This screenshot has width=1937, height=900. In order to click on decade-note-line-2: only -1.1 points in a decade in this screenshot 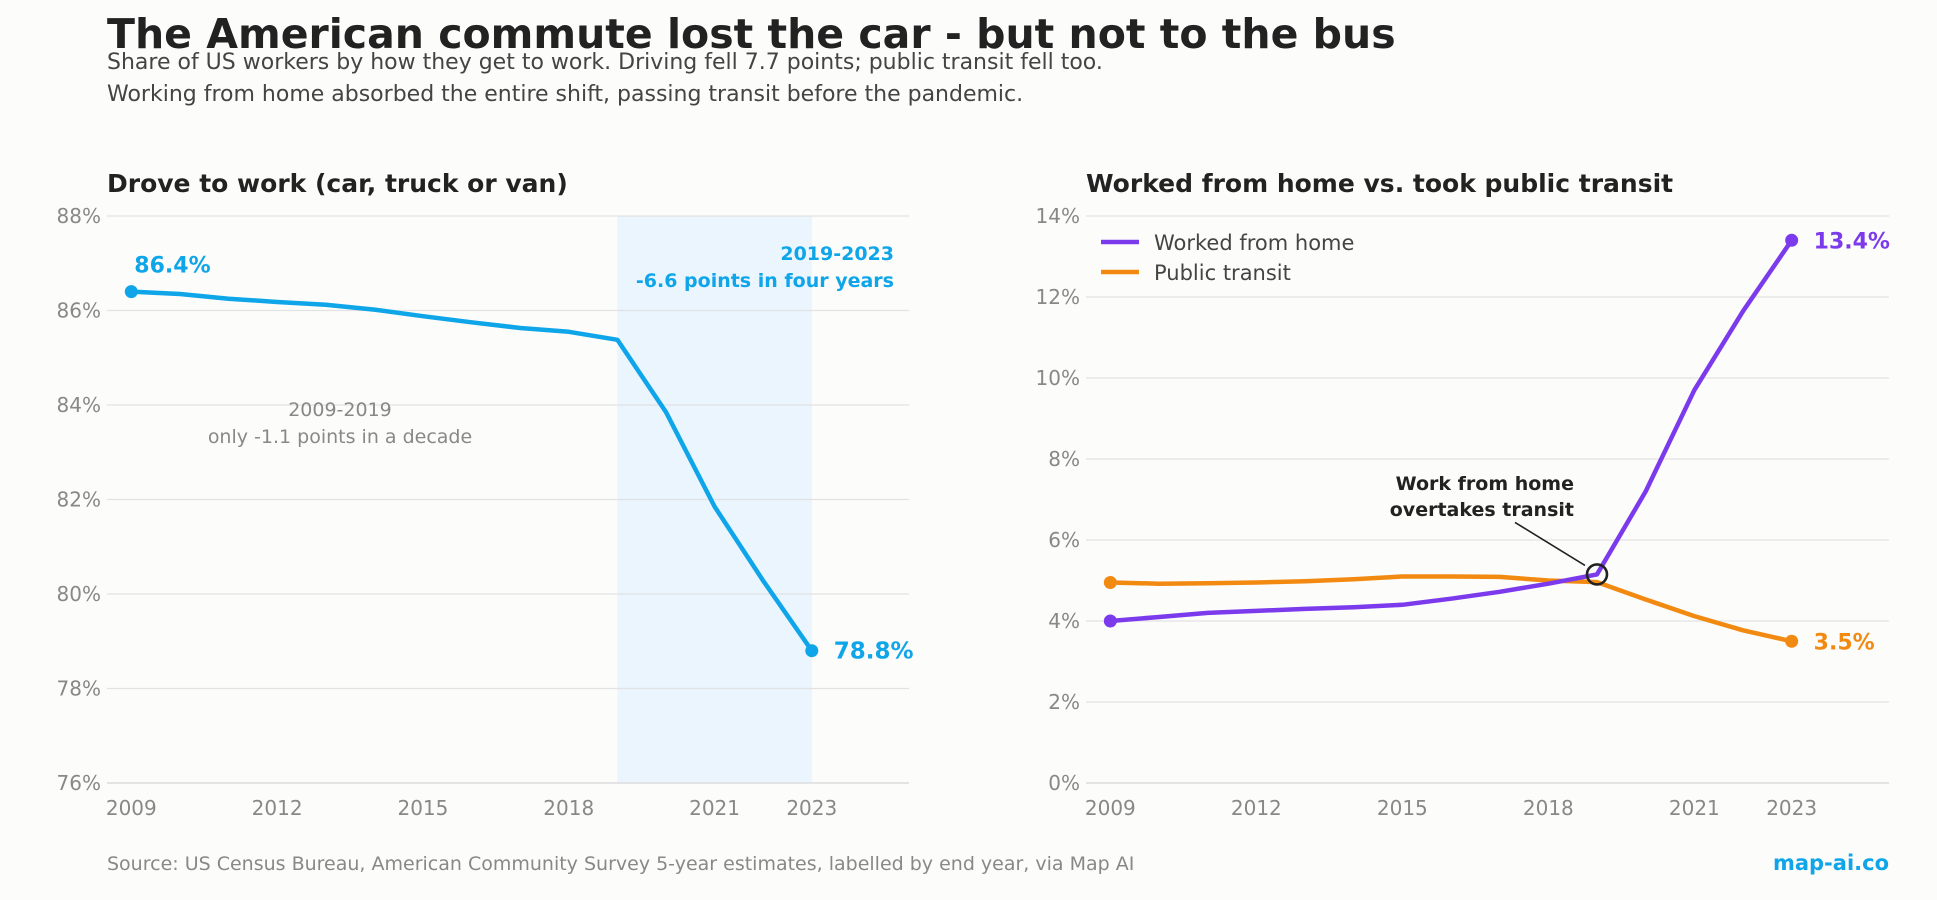, I will do `click(340, 437)`.